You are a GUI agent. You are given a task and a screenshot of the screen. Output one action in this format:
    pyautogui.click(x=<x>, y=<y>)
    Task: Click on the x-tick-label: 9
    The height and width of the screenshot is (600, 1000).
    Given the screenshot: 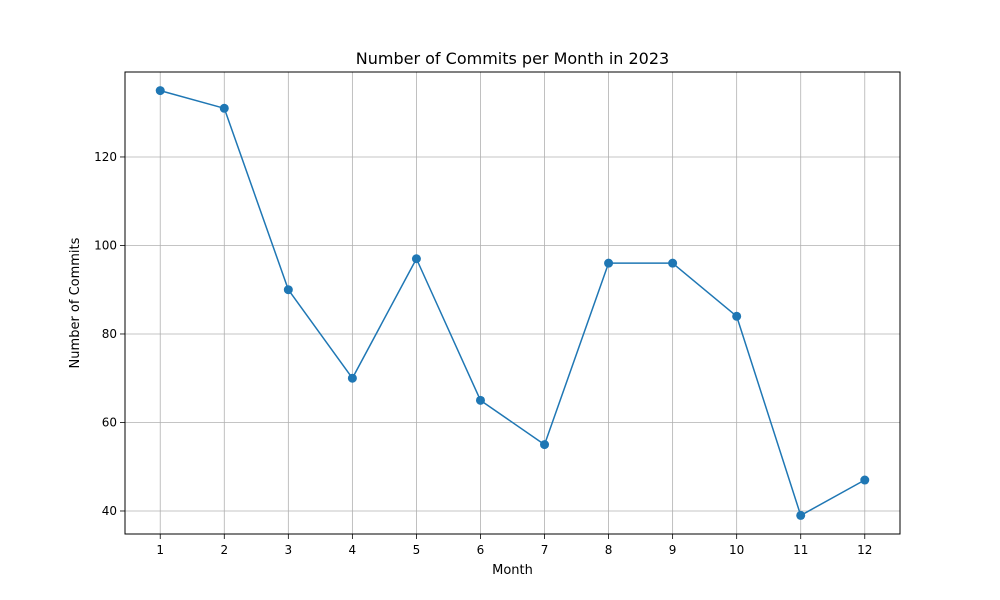 What is the action you would take?
    pyautogui.click(x=673, y=550)
    